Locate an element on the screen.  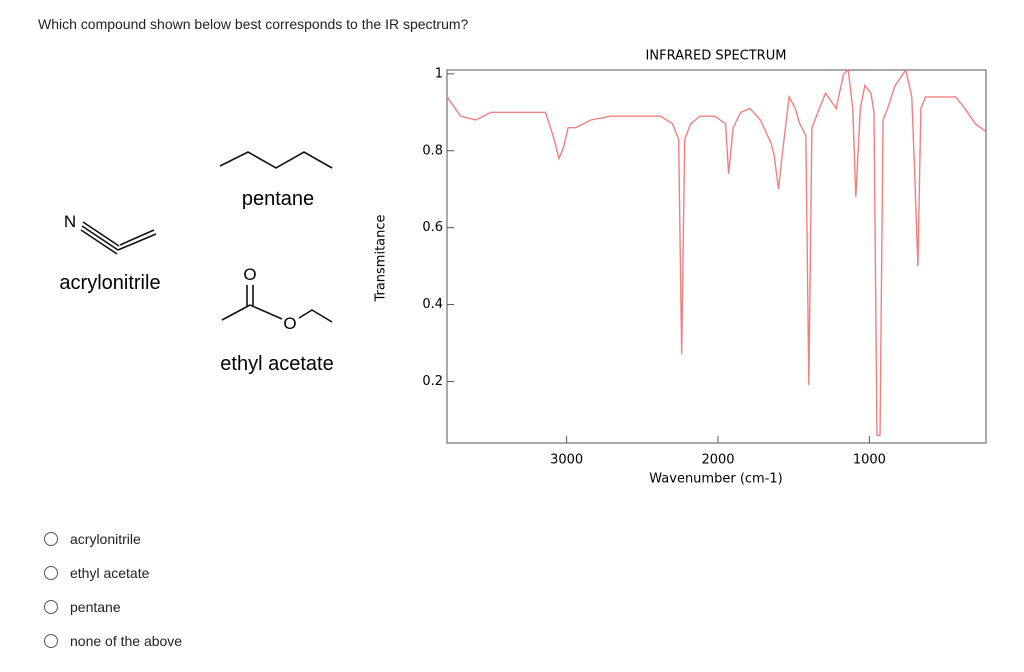
structure-name: acrylonitrile is located at coordinates (109, 283).